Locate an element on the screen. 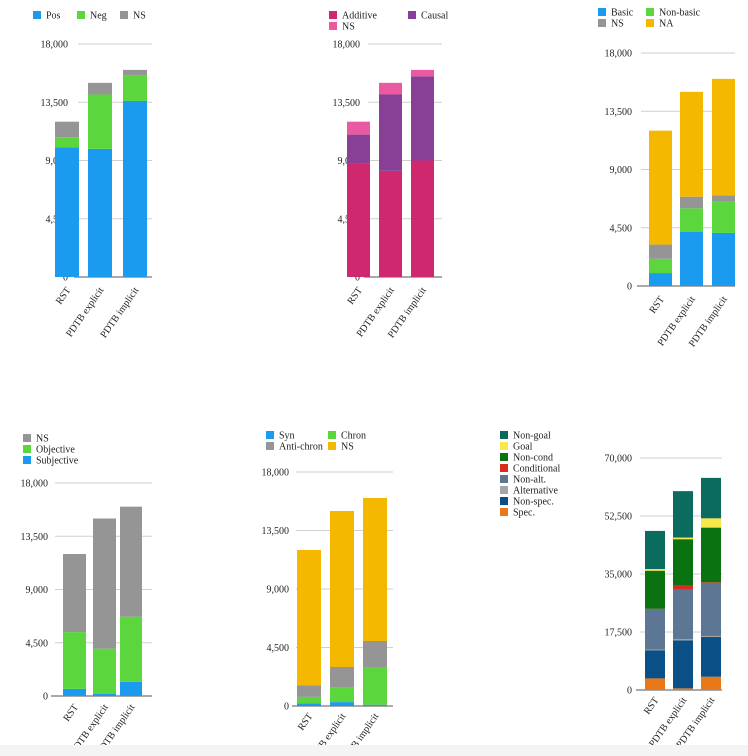  legend-label: Non-alt. is located at coordinates (529, 480).